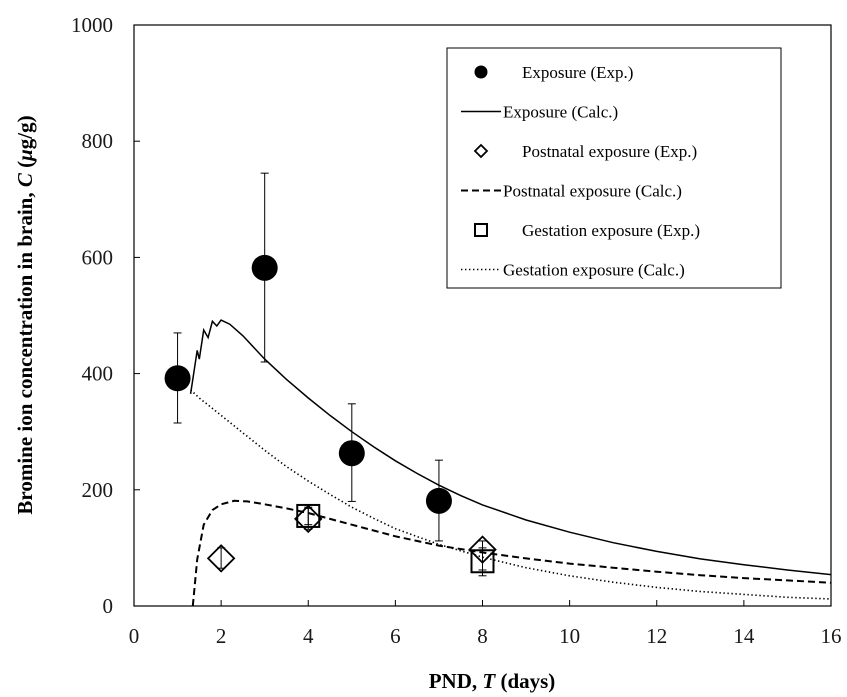 Image resolution: width=847 pixels, height=697 pixels. I want to click on legend-item: Postnatal exposure (Calc.), so click(571, 191).